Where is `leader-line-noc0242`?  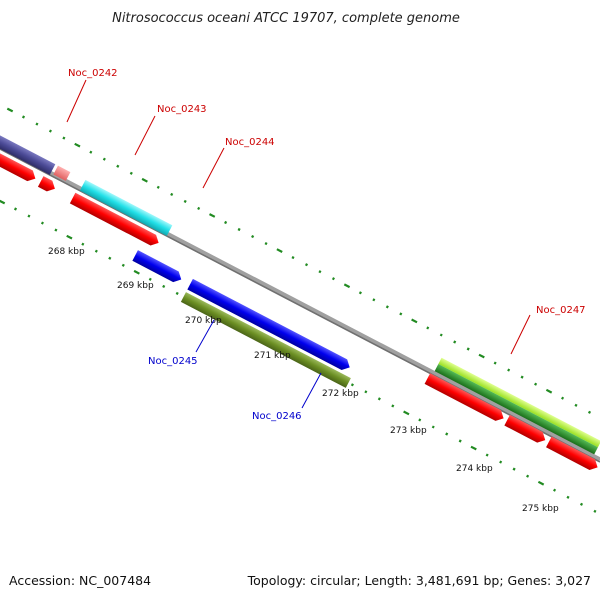
leader-line-noc0242 is located at coordinates (76, 101).